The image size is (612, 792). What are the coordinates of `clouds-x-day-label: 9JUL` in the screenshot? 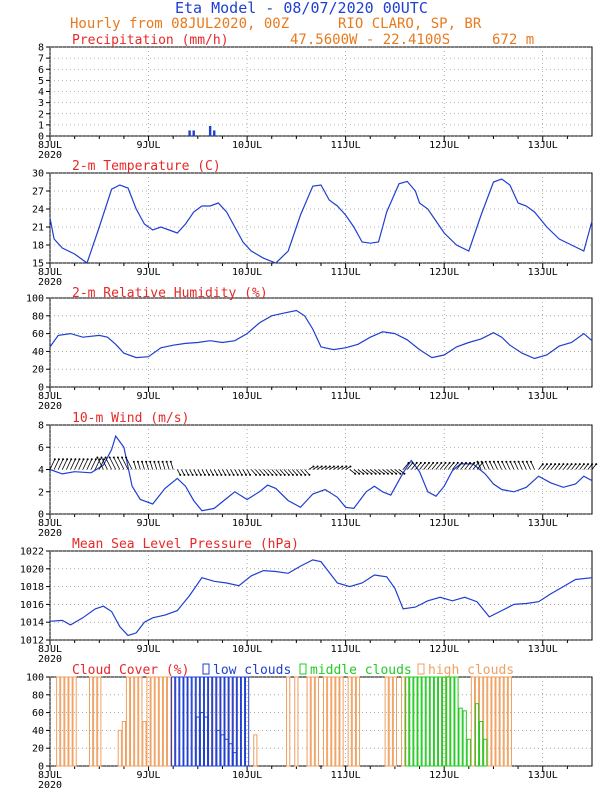 It's located at (148, 775).